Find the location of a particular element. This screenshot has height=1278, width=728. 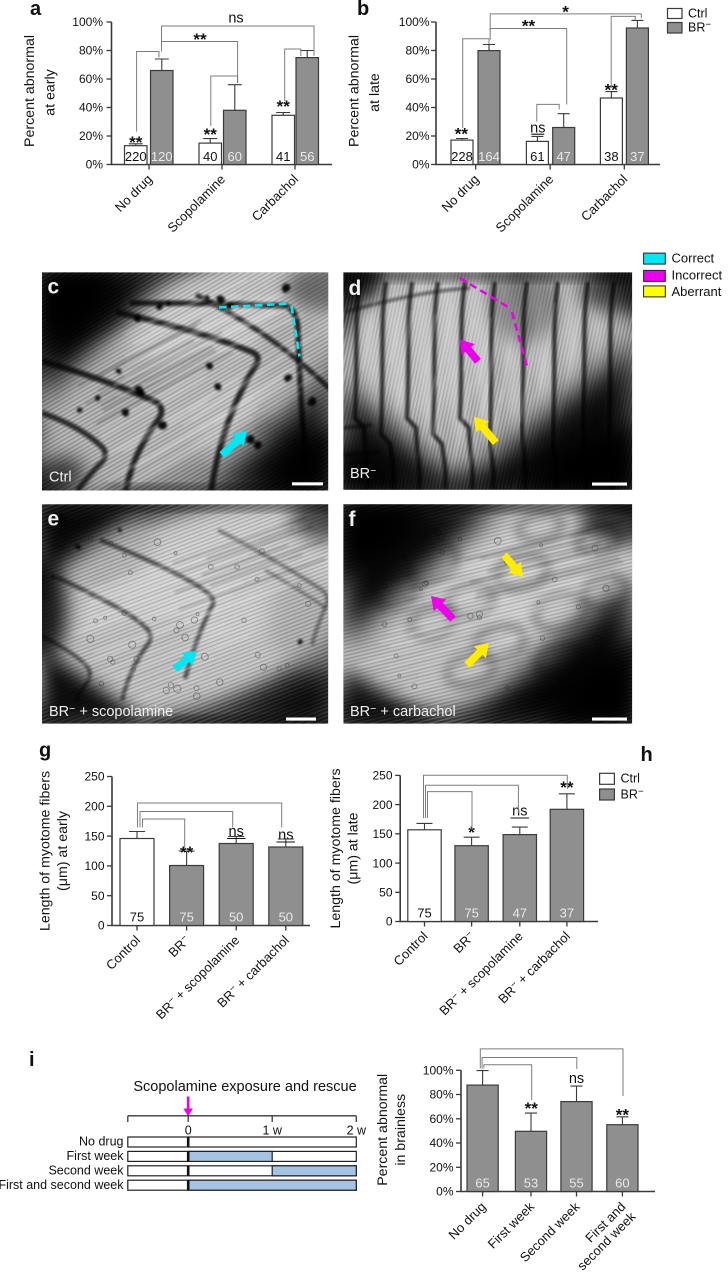

svg-text: 65 is located at coordinates (482, 1183).